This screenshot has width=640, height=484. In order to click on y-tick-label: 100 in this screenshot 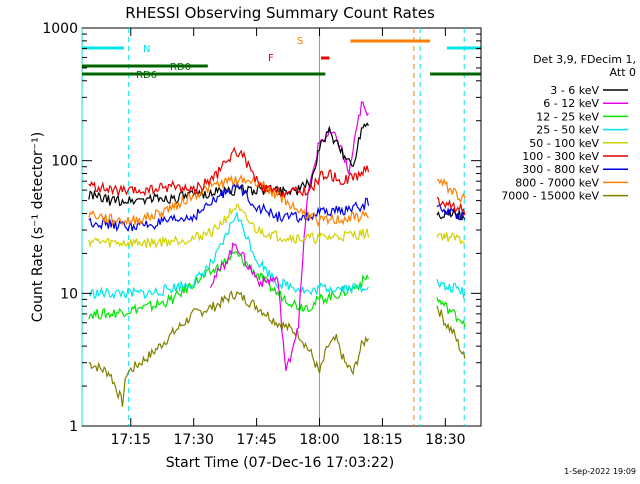, I will do `click(64, 162)`.